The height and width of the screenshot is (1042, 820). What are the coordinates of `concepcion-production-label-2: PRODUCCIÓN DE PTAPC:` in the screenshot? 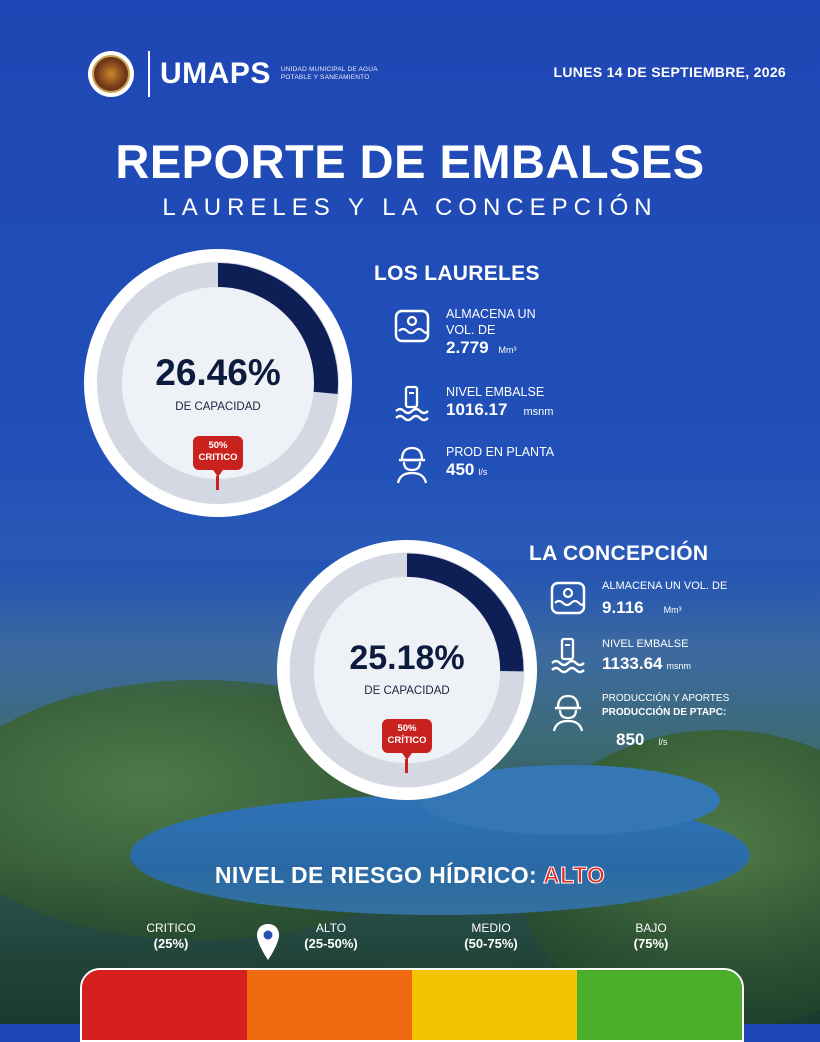 It's located at (664, 712).